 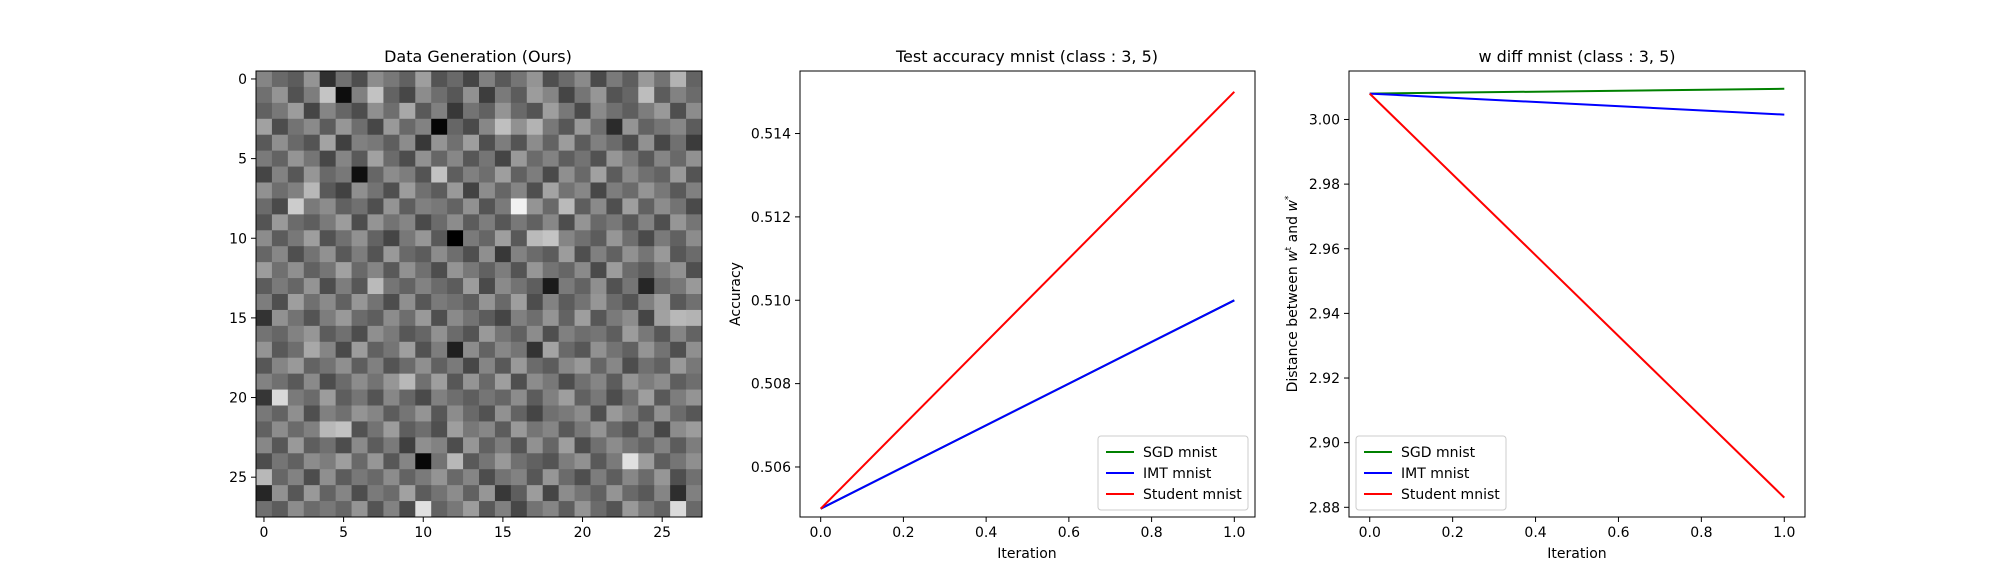 I want to click on wdiff-legend-label: Student mnist, so click(x=1450, y=495).